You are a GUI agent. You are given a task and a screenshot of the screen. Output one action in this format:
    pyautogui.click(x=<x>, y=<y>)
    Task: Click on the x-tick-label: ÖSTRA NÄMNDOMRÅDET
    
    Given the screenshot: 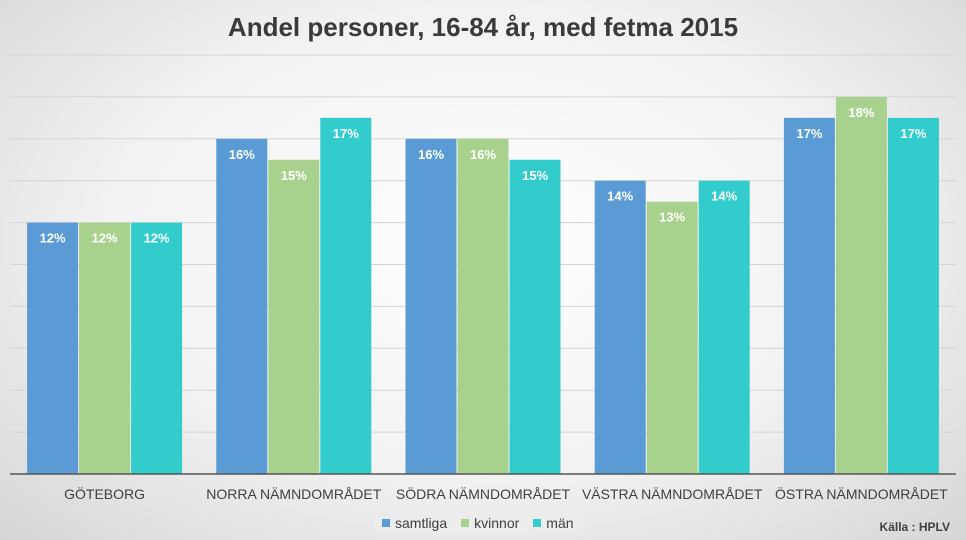 What is the action you would take?
    pyautogui.click(x=861, y=493)
    